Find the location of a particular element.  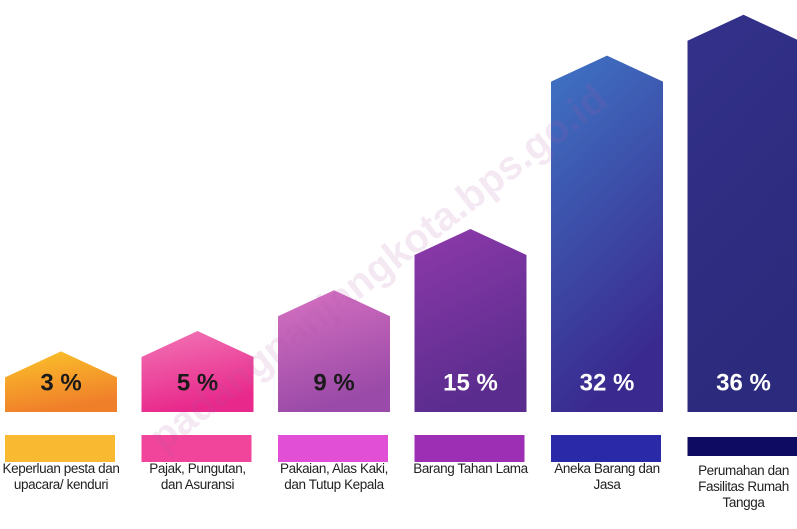

category-label: Barang Tahan Lama is located at coordinates (470, 468).